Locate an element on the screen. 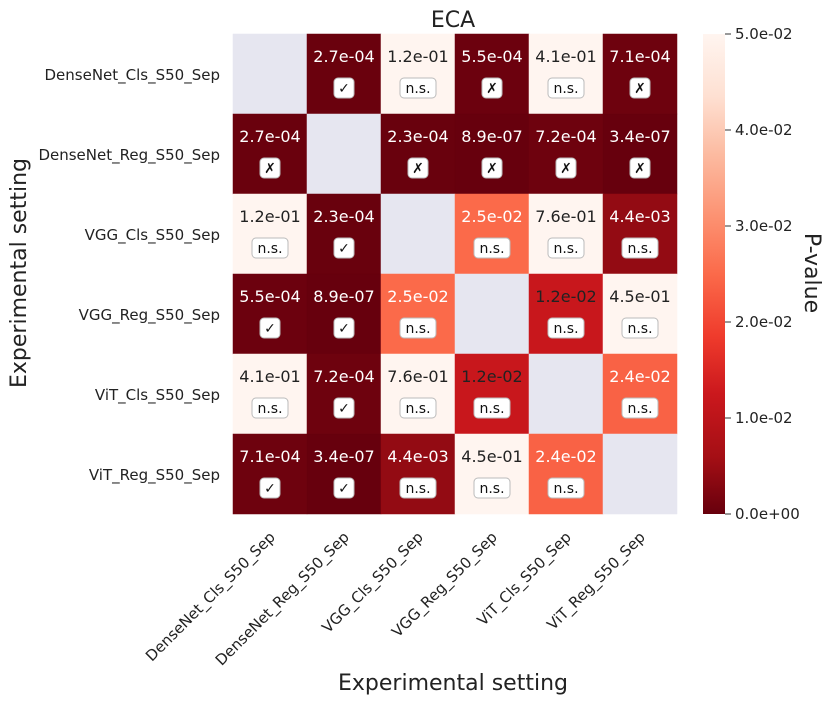 The width and height of the screenshot is (830, 703). col-tick-label: DenseNet_Reg_S50_Sep is located at coordinates (283, 599).